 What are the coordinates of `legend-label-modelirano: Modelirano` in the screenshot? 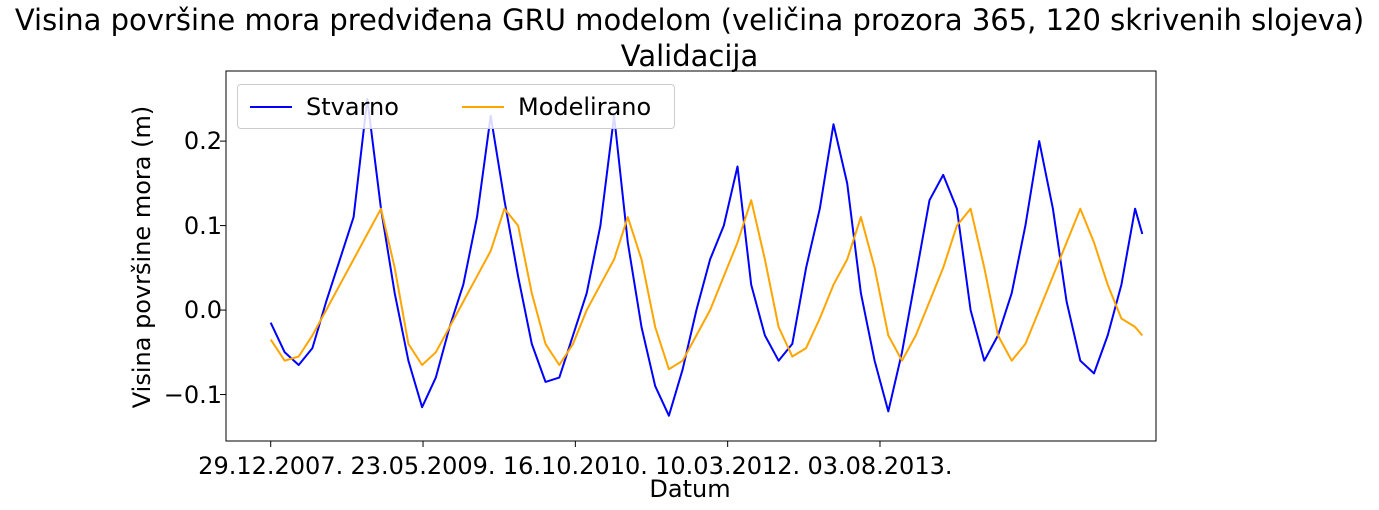 It's located at (585, 106).